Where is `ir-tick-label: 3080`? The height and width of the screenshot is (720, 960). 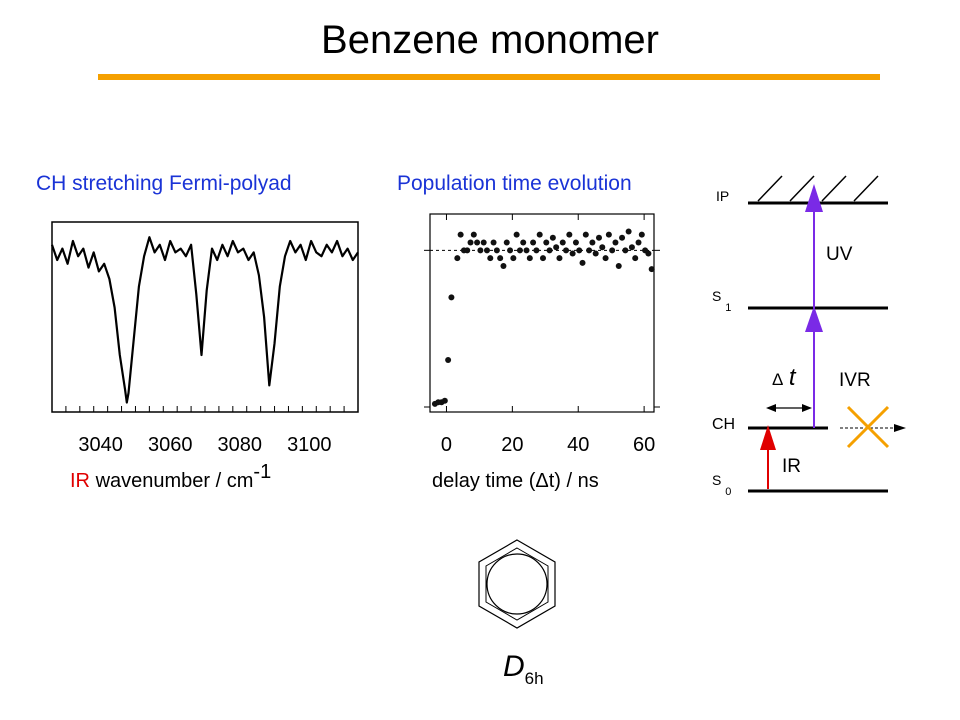 ir-tick-label: 3080 is located at coordinates (240, 445).